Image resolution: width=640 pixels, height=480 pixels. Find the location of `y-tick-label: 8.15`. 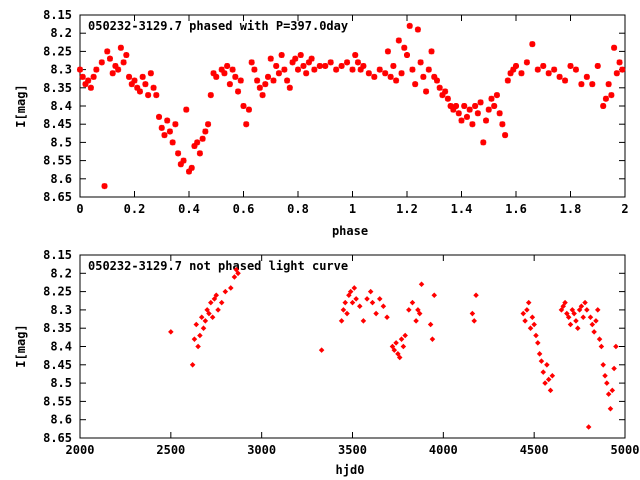

y-tick-label: 8.15 is located at coordinates (57, 15).